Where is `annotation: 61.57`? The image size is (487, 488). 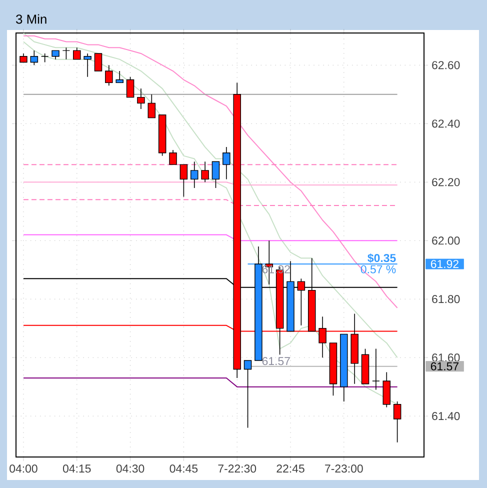
annotation: 61.57 is located at coordinates (276, 361).